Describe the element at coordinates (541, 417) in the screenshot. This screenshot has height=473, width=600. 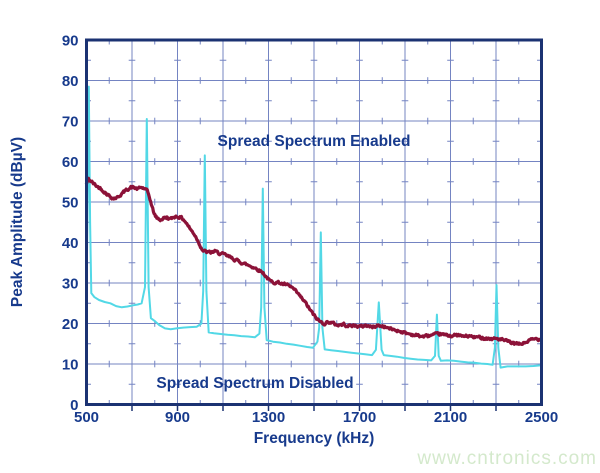
I see `x-tick-label: 2500` at that location.